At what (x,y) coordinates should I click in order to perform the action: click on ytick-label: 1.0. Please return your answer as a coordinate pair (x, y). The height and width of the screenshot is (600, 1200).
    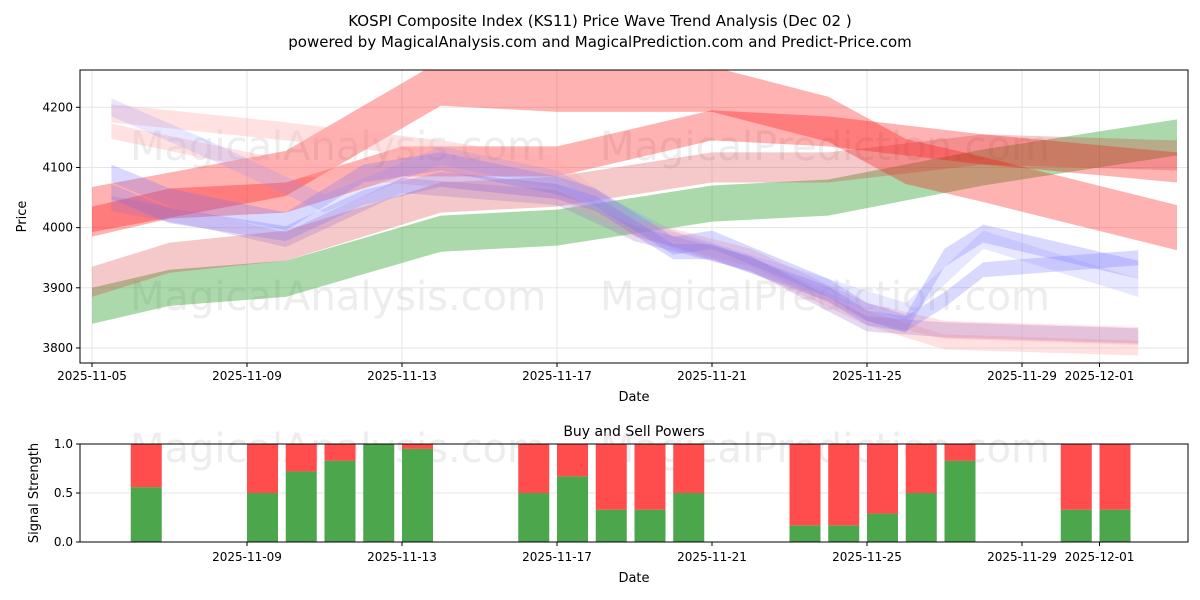
    Looking at the image, I should click on (63, 444).